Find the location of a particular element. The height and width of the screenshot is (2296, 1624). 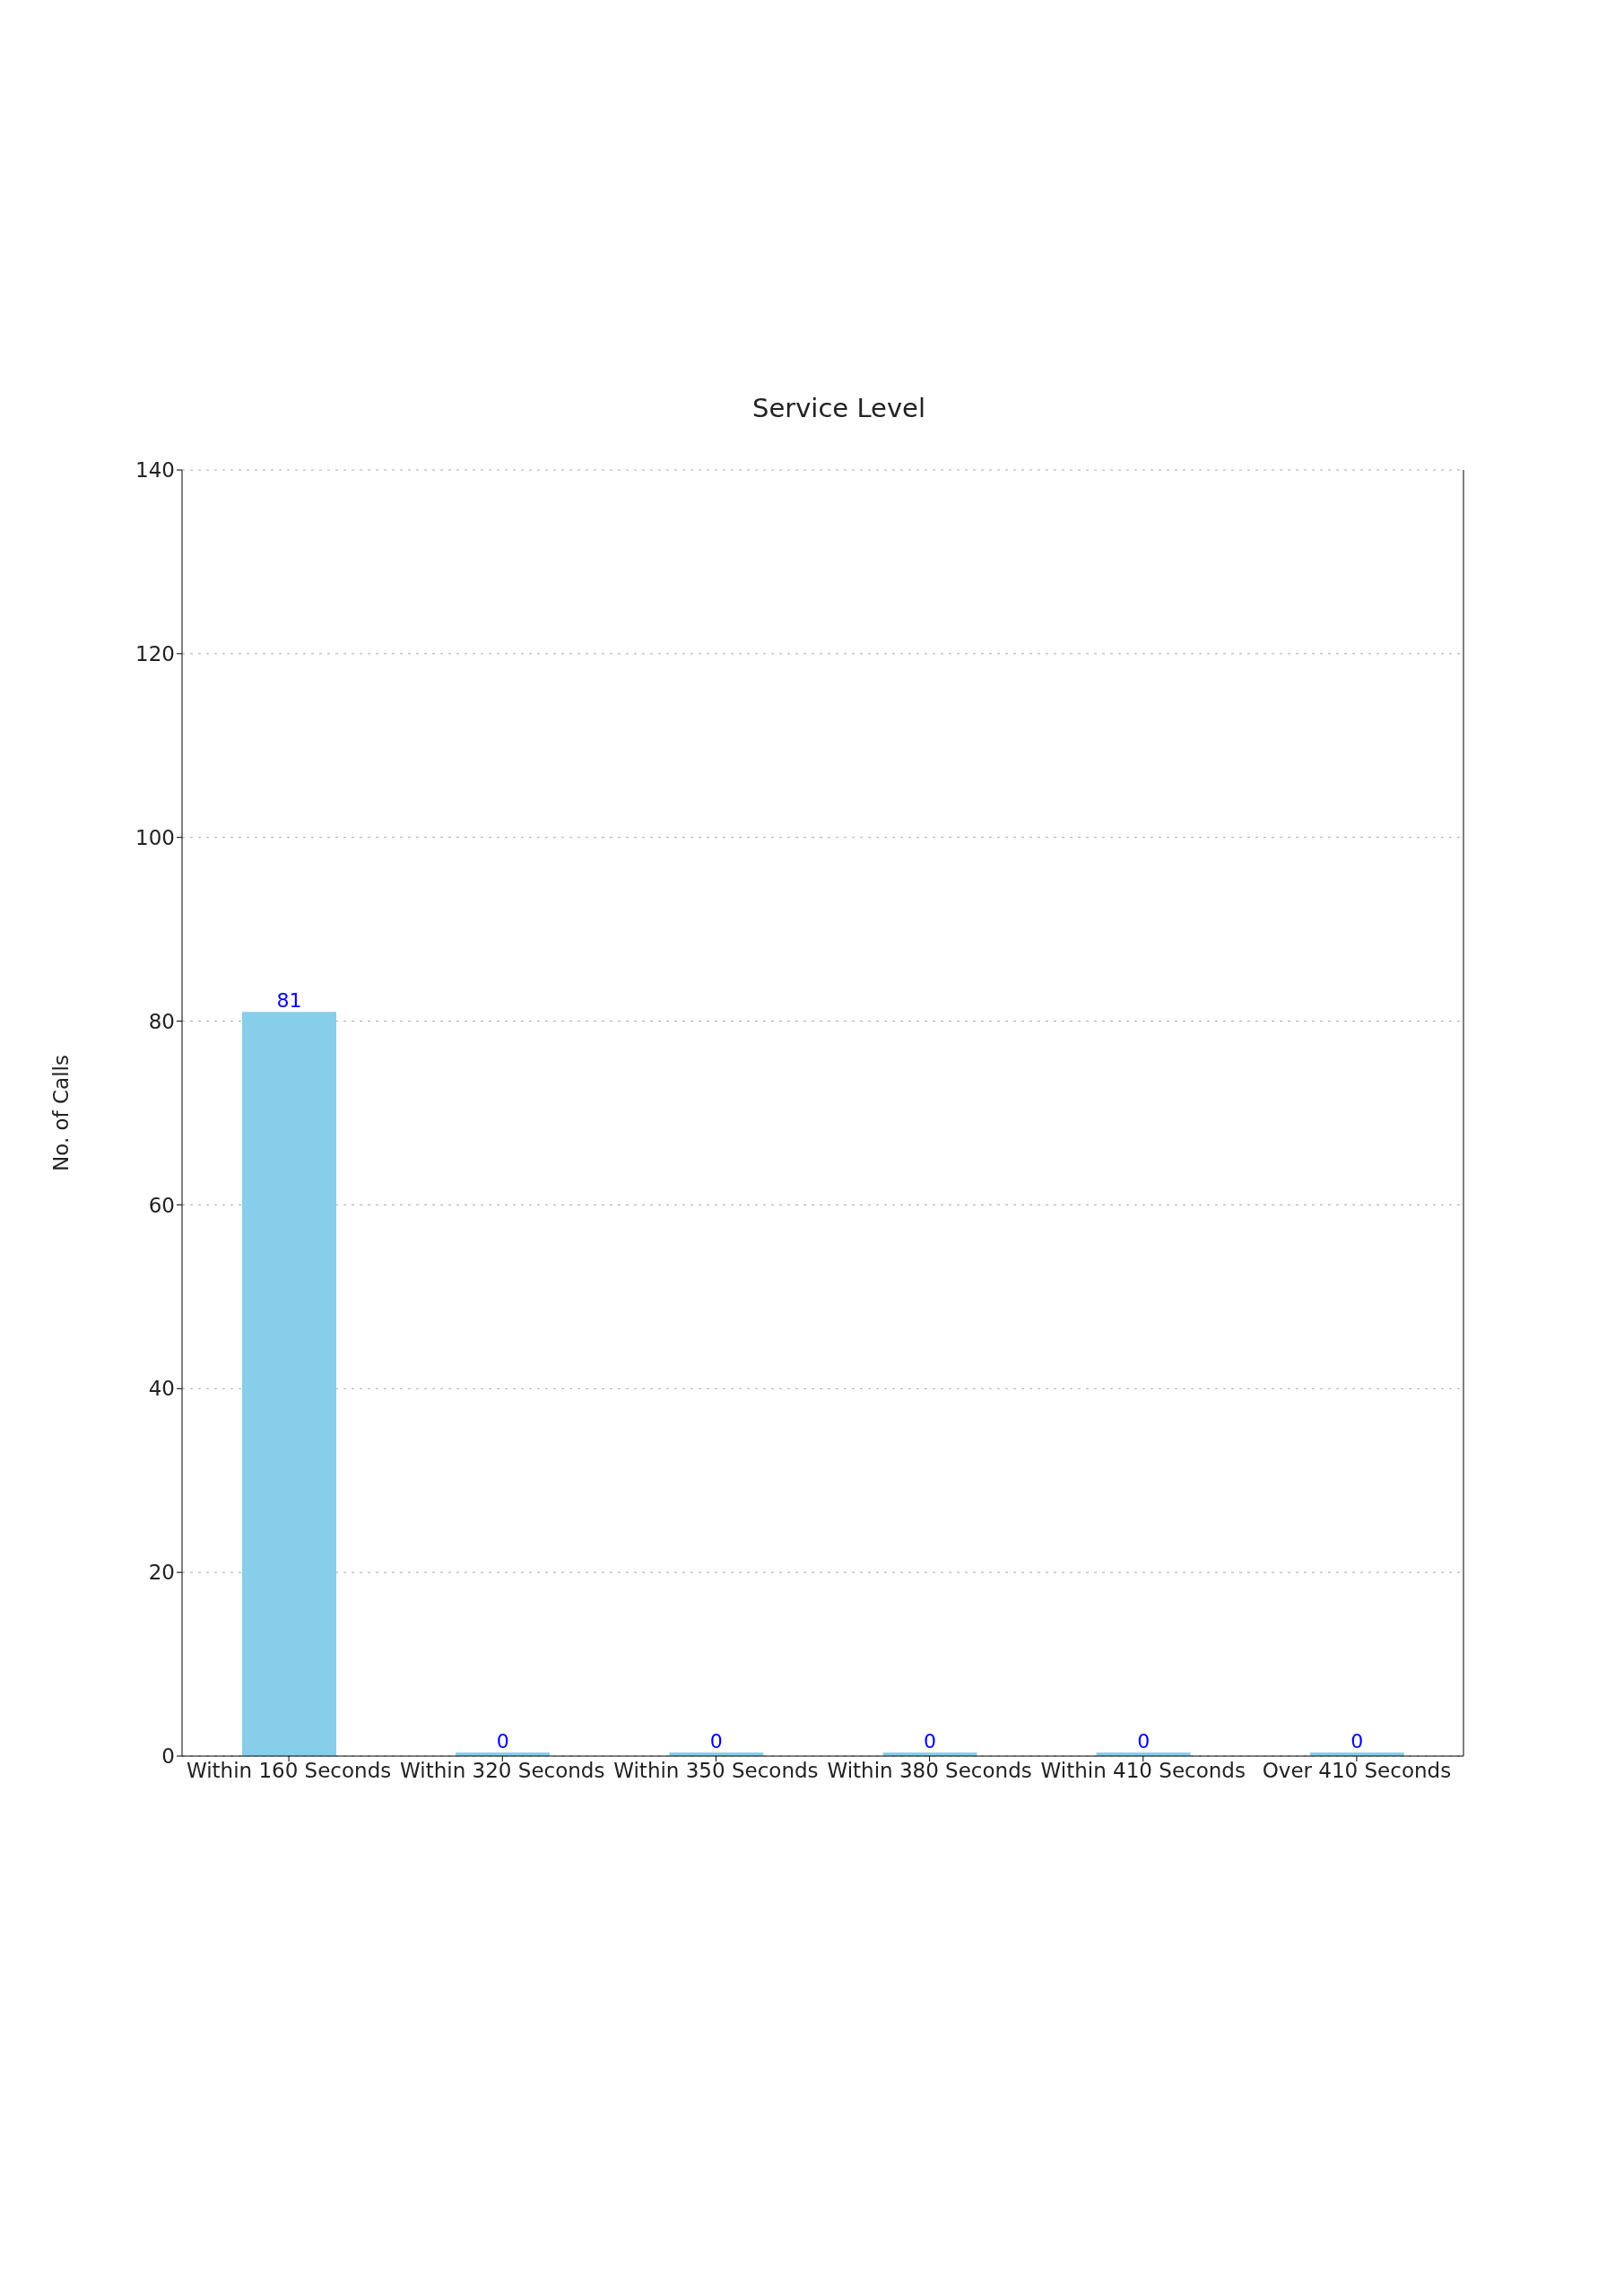

chart-title: Service Level is located at coordinates (838, 409).